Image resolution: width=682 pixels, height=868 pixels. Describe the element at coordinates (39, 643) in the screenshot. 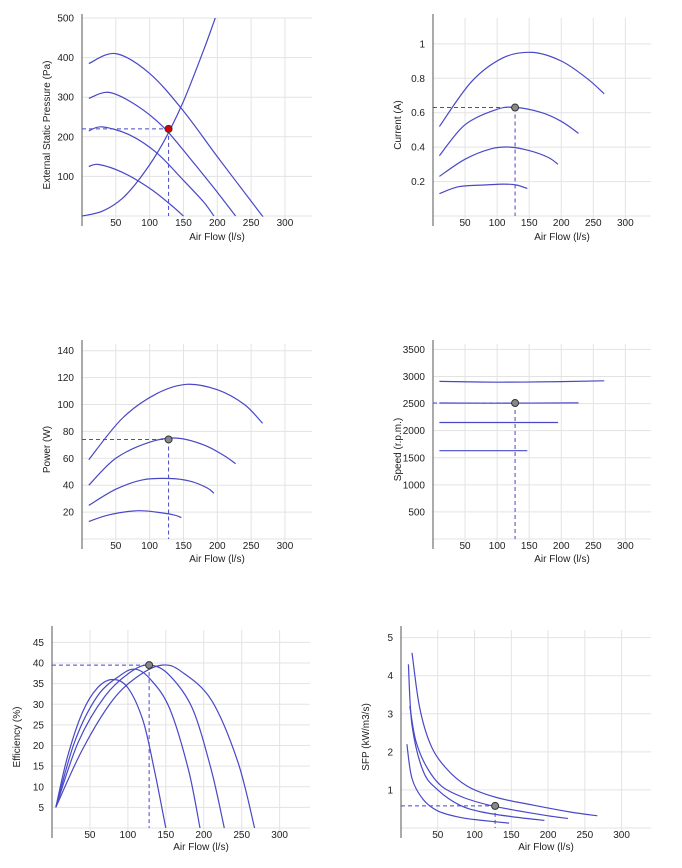

I see `y-tick-label: 45` at that location.